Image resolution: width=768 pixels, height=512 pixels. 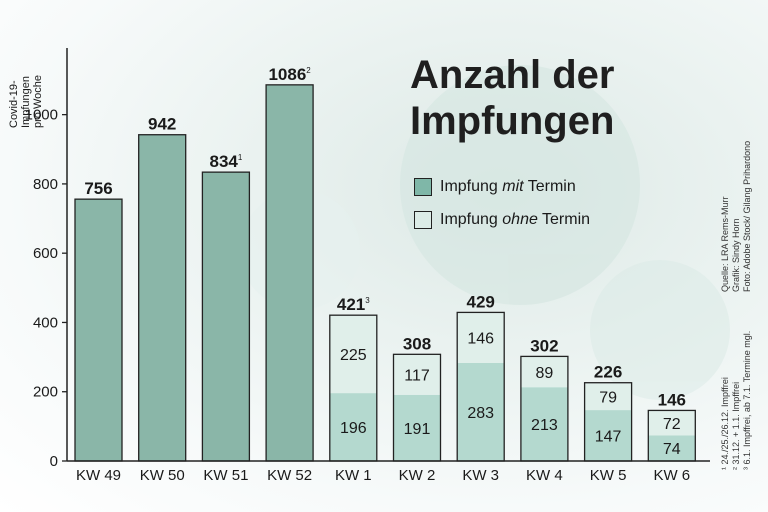 What do you see at coordinates (98, 475) in the screenshot?
I see `x-tick-label: KW 49` at bounding box center [98, 475].